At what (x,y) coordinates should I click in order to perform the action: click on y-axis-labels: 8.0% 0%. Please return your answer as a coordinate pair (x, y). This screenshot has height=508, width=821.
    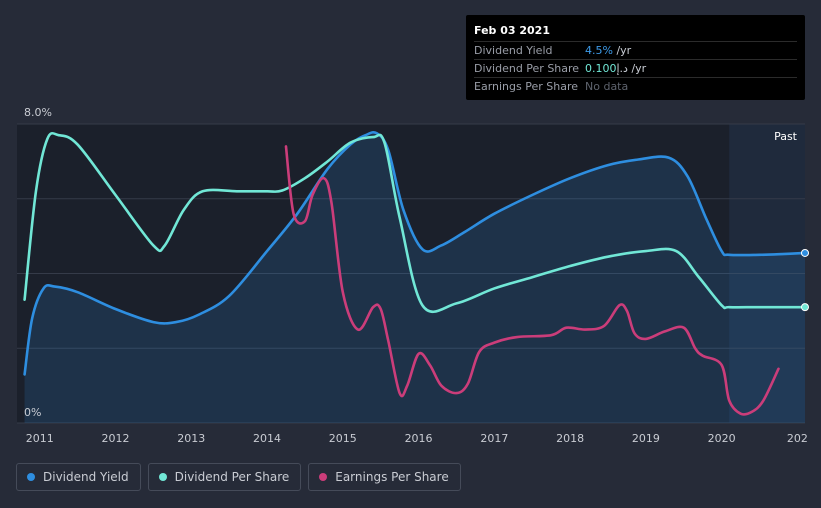
    Looking at the image, I should click on (38, 262).